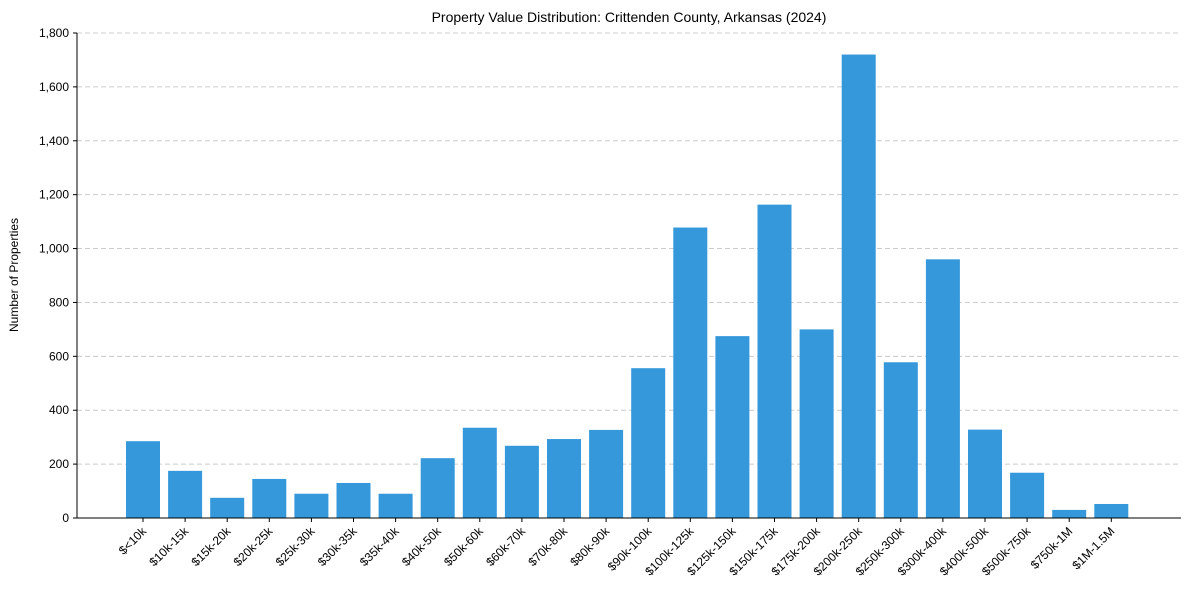 The height and width of the screenshot is (595, 1189). Describe the element at coordinates (548, 547) in the screenshot. I see `x-tick-label: $70k-80k` at that location.